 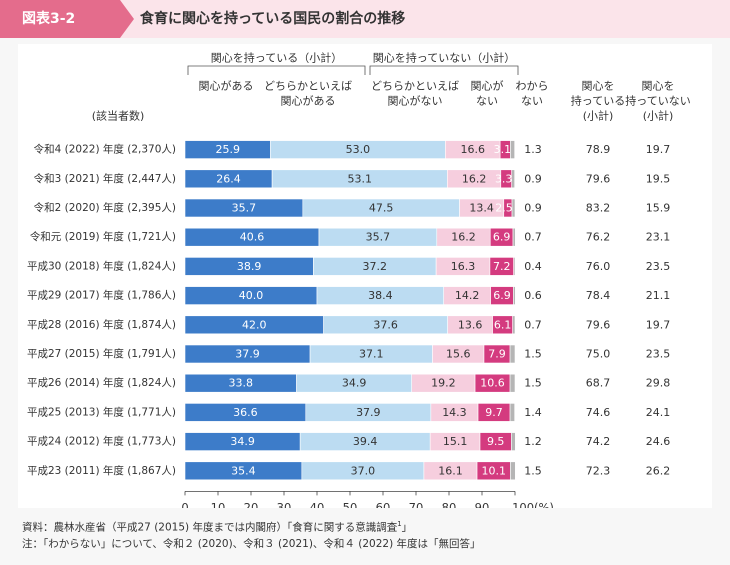 I want to click on data-label: 10.6, so click(x=492, y=383).